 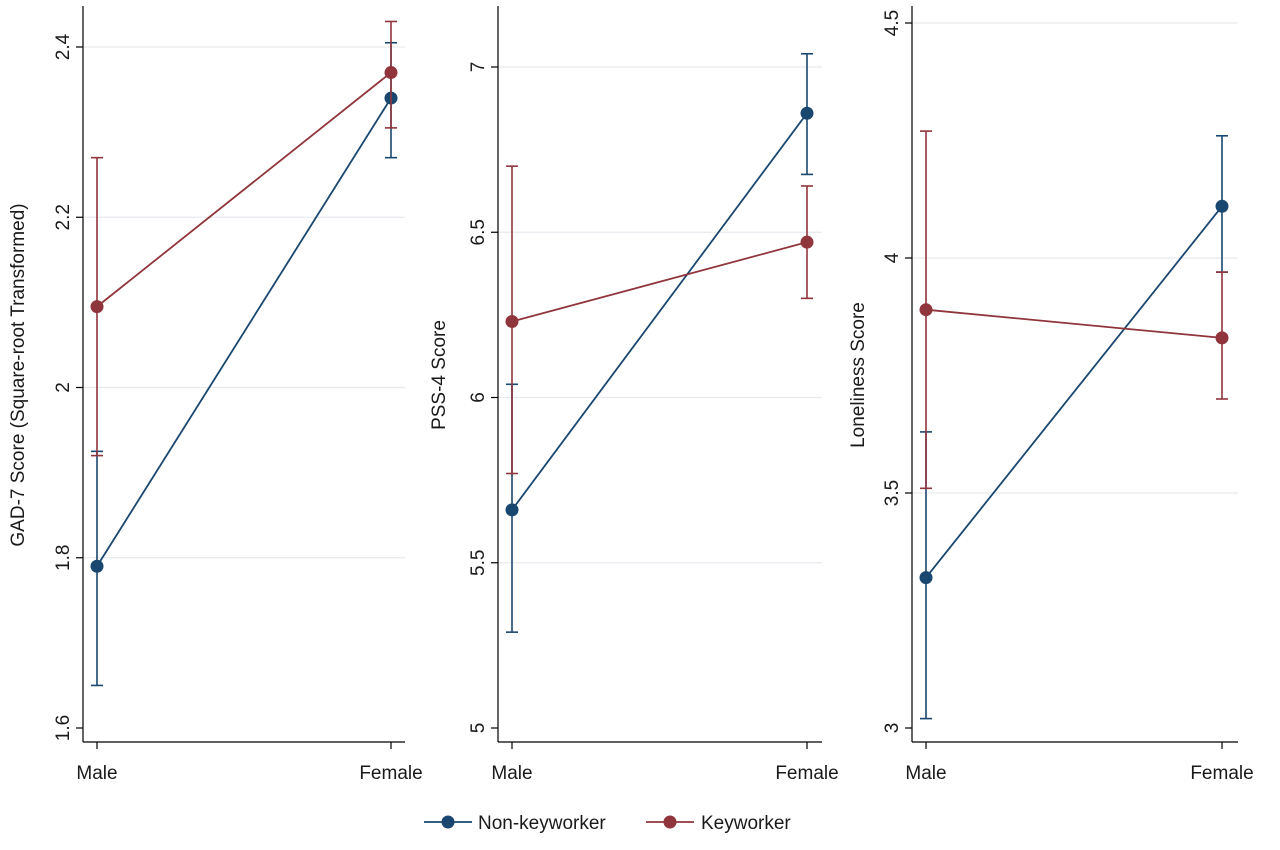 What do you see at coordinates (478, 728) in the screenshot?
I see `y-tick-label: 5` at bounding box center [478, 728].